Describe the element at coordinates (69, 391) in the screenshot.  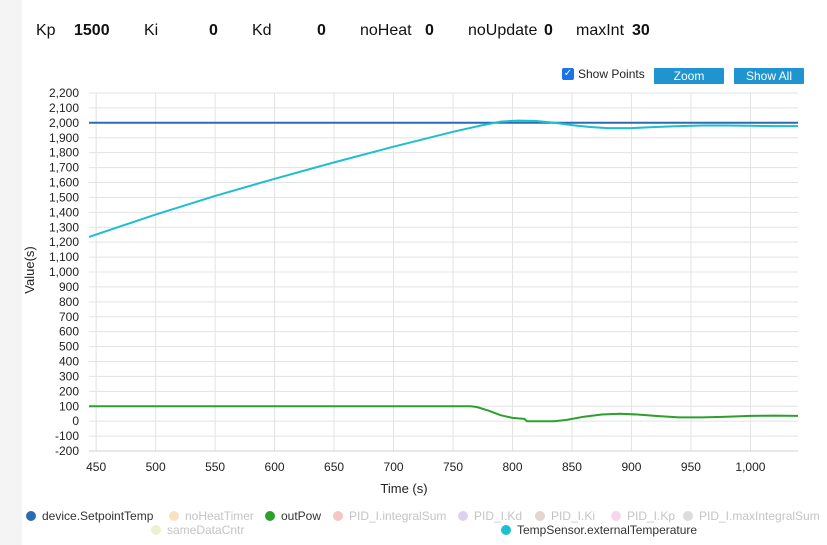
I see `y-tick-label: 200` at that location.